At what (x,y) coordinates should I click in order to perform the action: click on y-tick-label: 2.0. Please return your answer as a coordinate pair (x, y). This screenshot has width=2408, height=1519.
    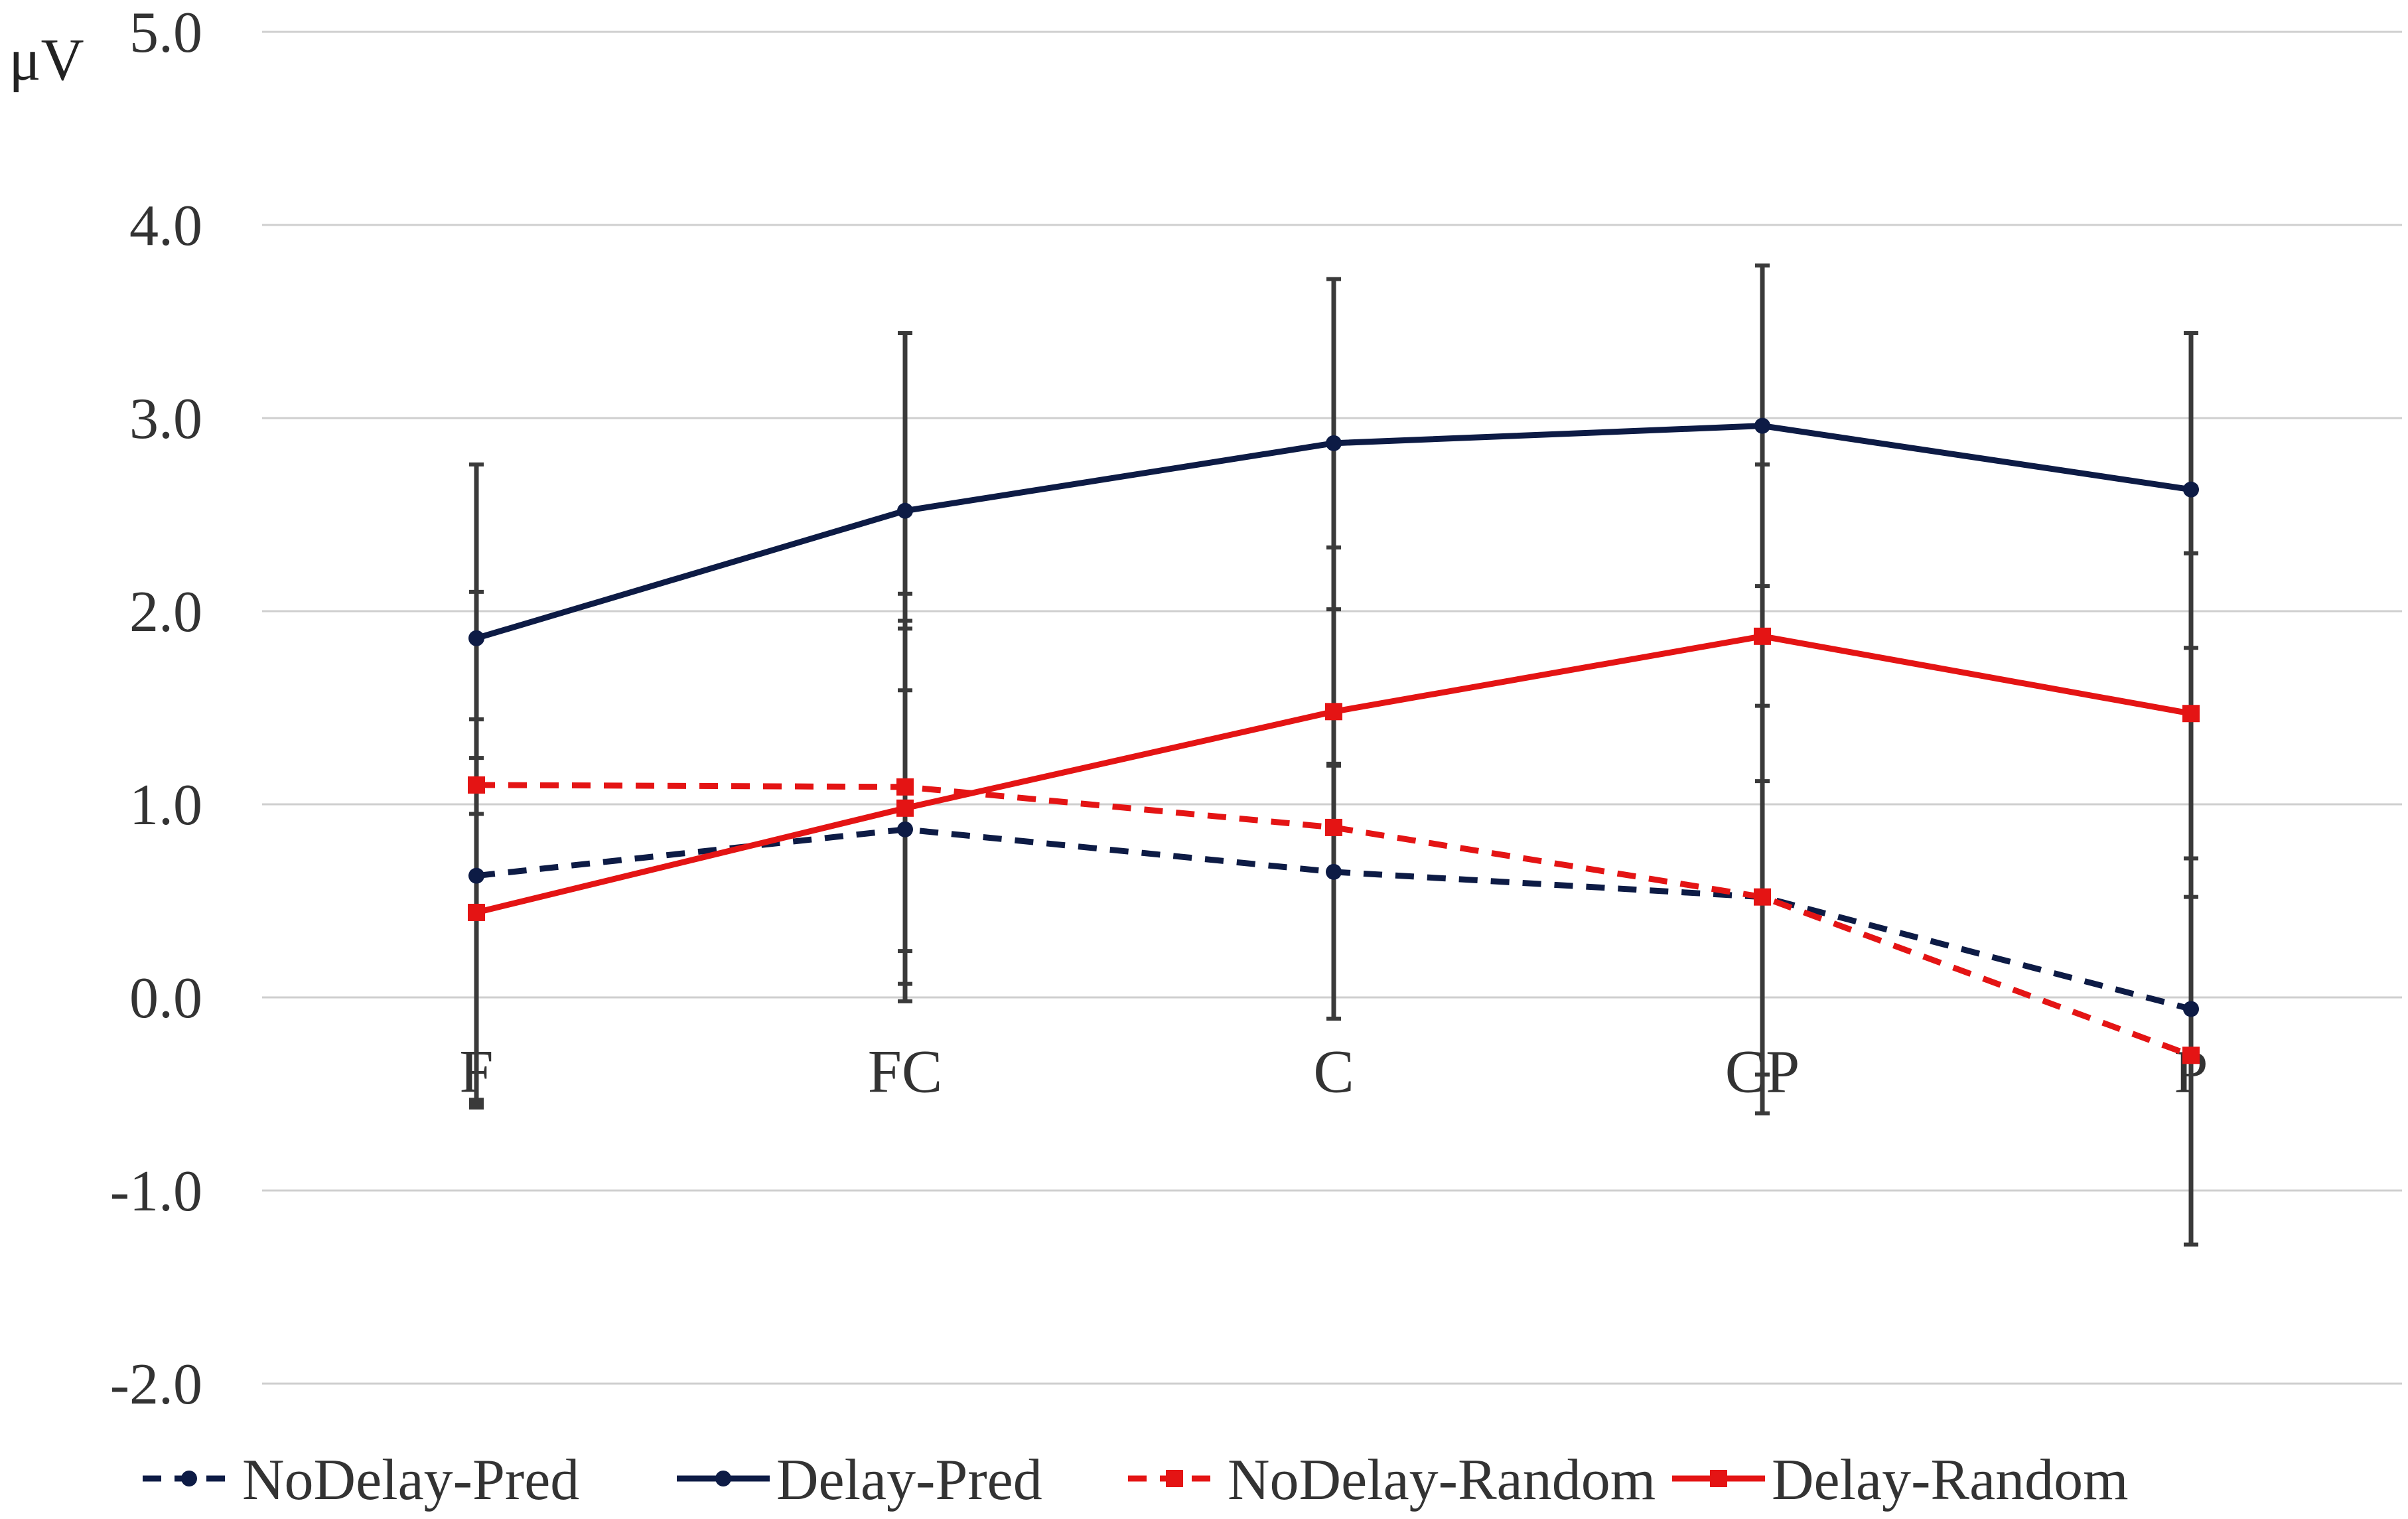
    Looking at the image, I should click on (165, 612).